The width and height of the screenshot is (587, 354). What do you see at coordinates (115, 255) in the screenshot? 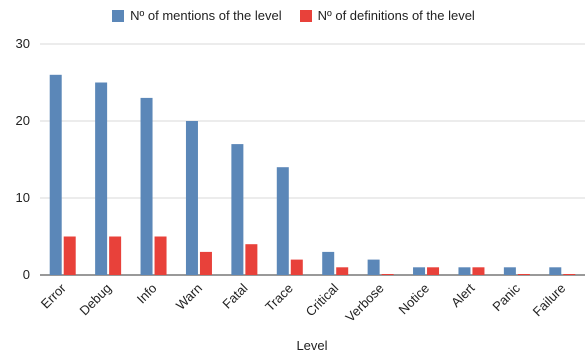
I see `bar-debug-definitions` at bounding box center [115, 255].